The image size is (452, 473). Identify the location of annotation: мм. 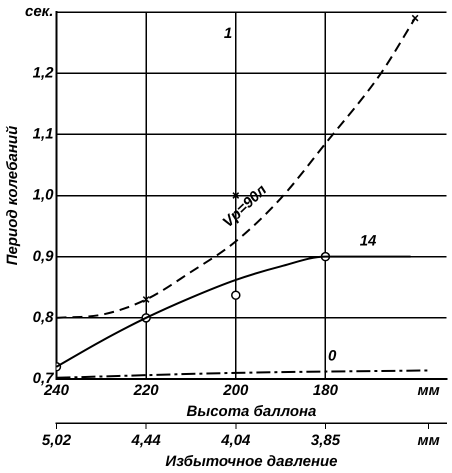
(428, 441).